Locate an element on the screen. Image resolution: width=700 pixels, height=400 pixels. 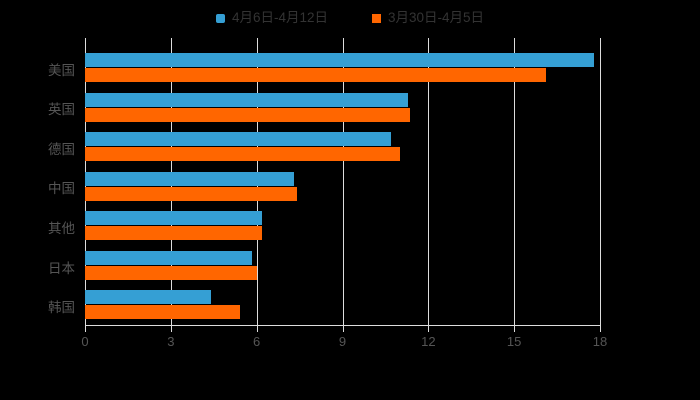
x-tick-label: 12 is located at coordinates (428, 341).